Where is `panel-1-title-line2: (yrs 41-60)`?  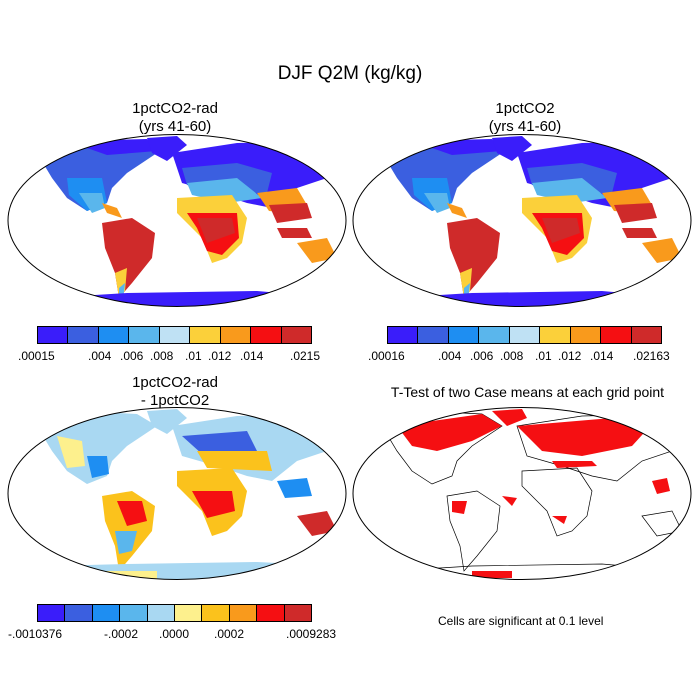
panel-1-title-line2: (yrs 41-60) is located at coordinates (175, 126).